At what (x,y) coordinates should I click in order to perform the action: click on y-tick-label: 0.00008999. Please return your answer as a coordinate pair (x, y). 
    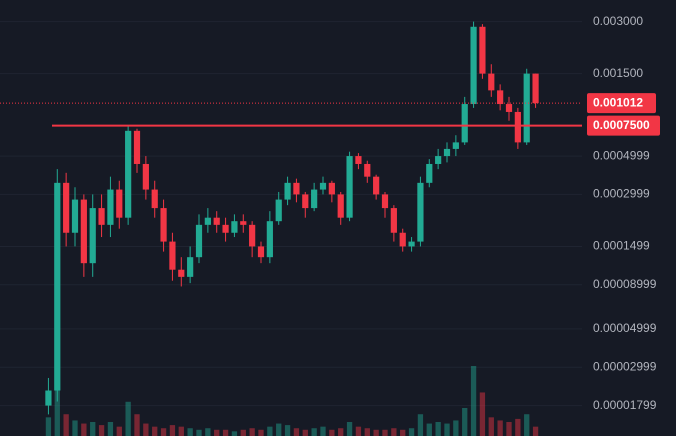
    Looking at the image, I should click on (625, 284).